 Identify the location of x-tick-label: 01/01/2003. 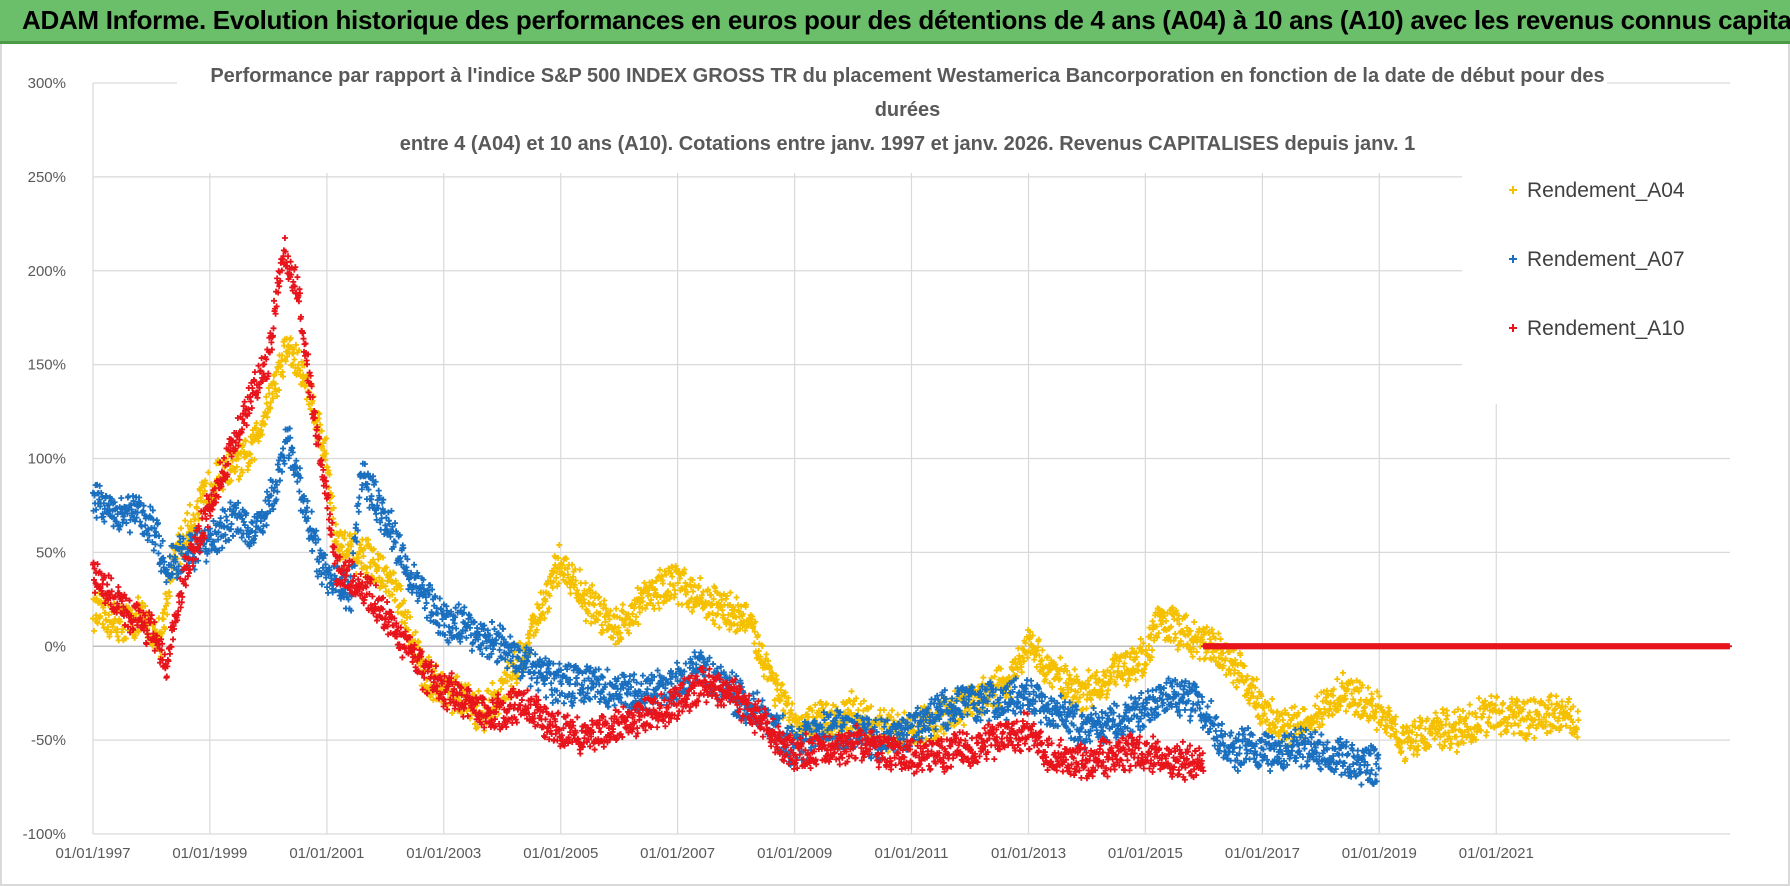
(443, 853).